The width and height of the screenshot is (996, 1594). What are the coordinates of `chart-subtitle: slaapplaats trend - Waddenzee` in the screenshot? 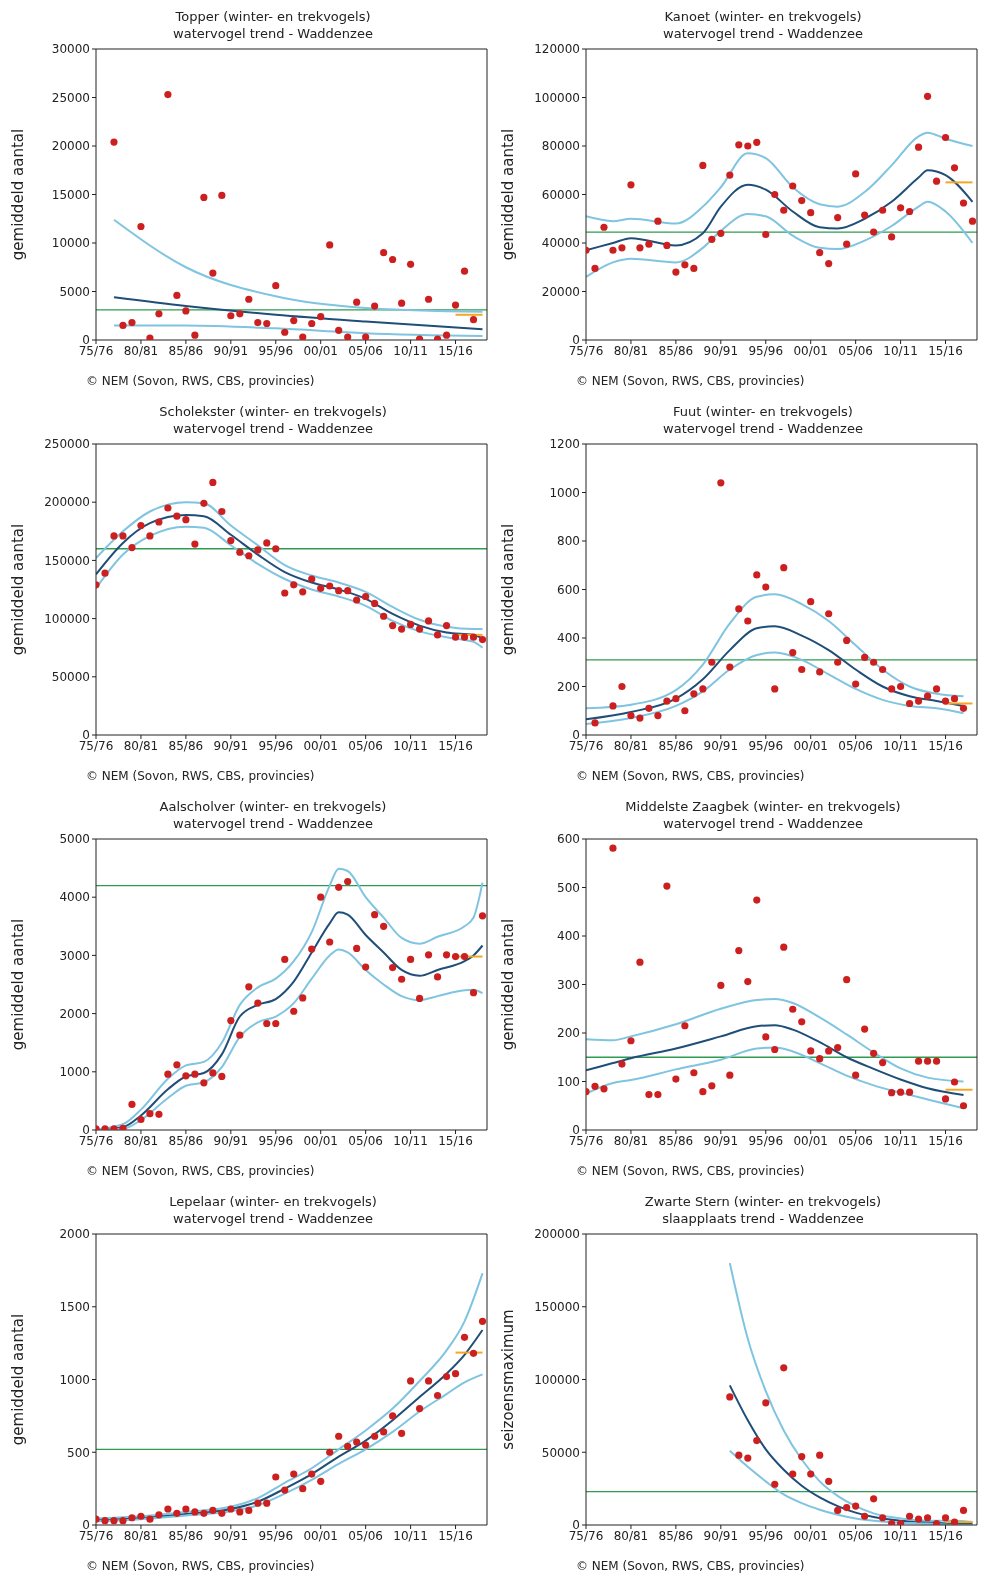 It's located at (763, 1218).